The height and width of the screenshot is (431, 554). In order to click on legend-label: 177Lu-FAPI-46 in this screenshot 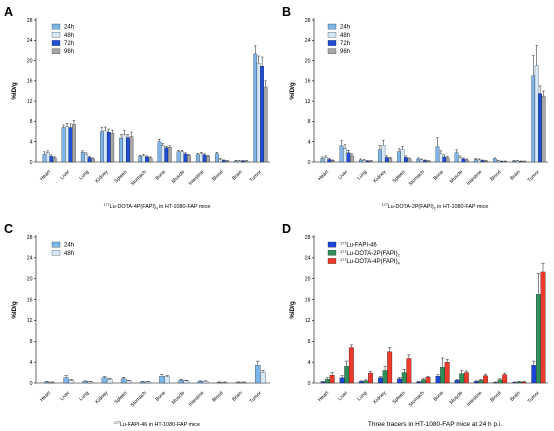, I will do `click(358, 245)`.